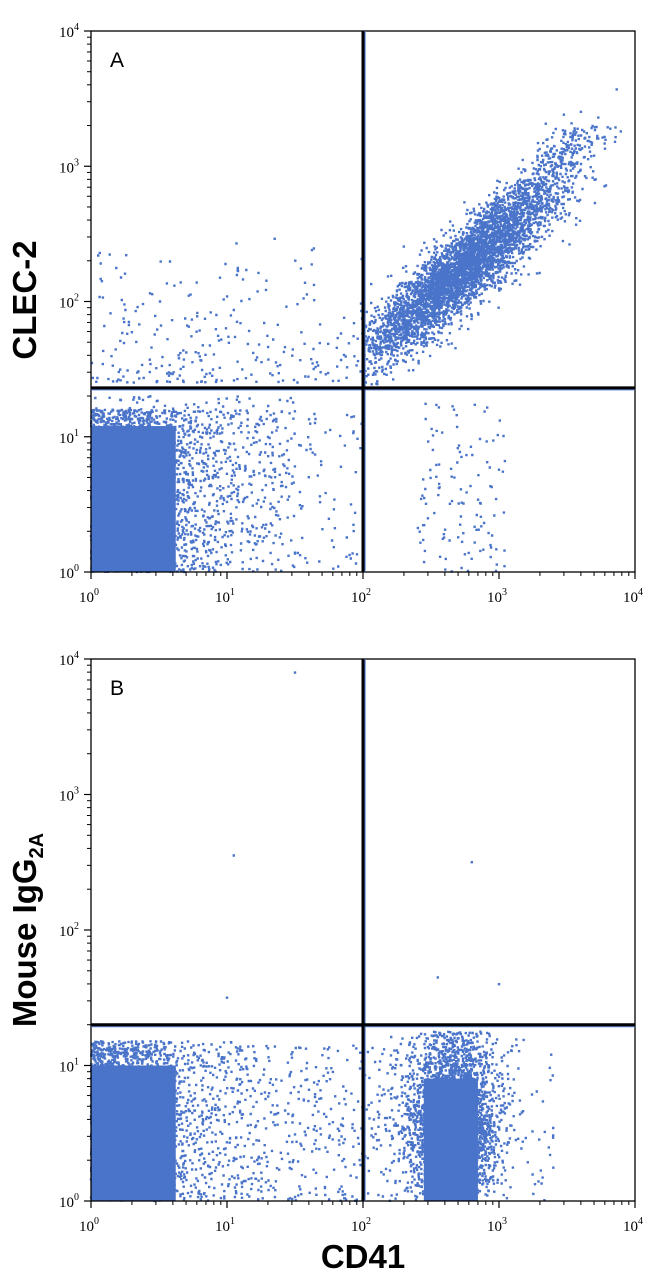 Image resolution: width=650 pixels, height=1276 pixels. What do you see at coordinates (117, 688) in the screenshot?
I see `panel-b-label: B` at bounding box center [117, 688].